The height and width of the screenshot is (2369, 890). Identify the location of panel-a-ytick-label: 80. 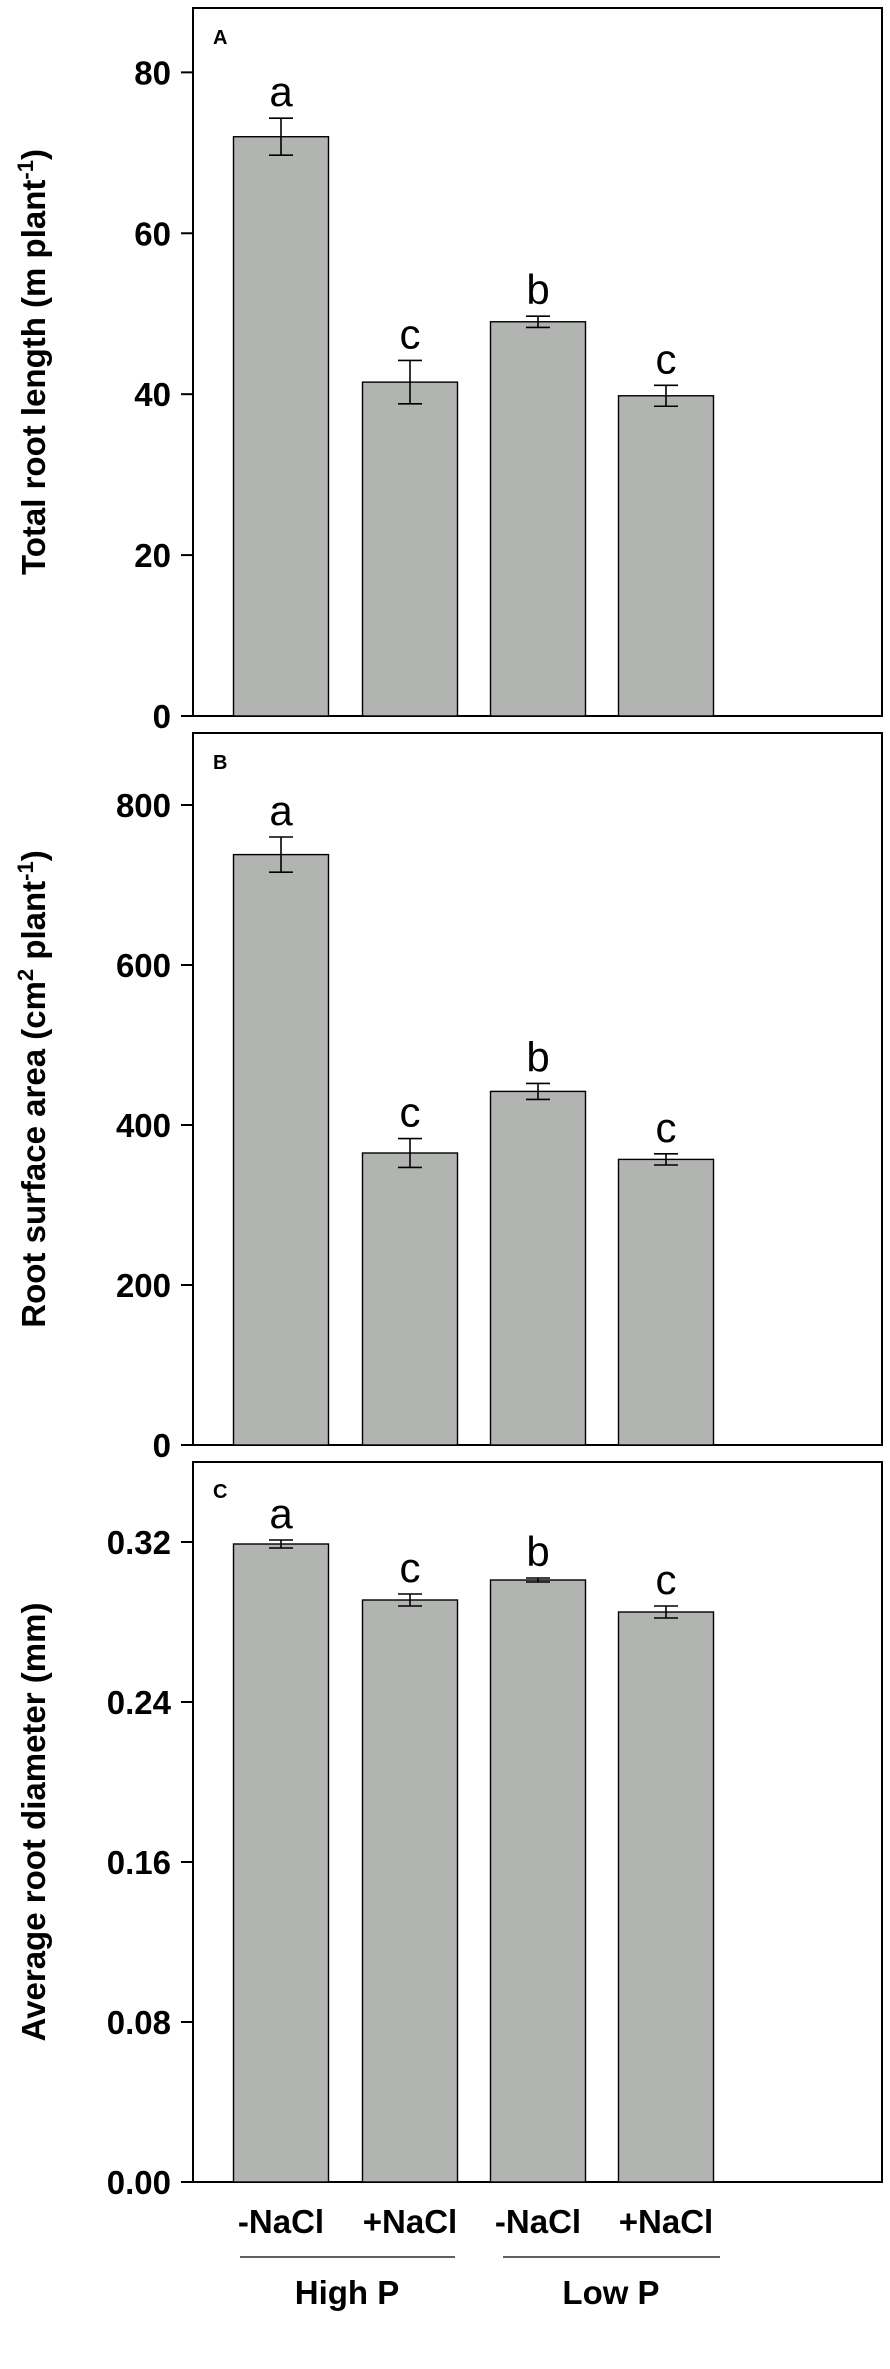
(152, 72).